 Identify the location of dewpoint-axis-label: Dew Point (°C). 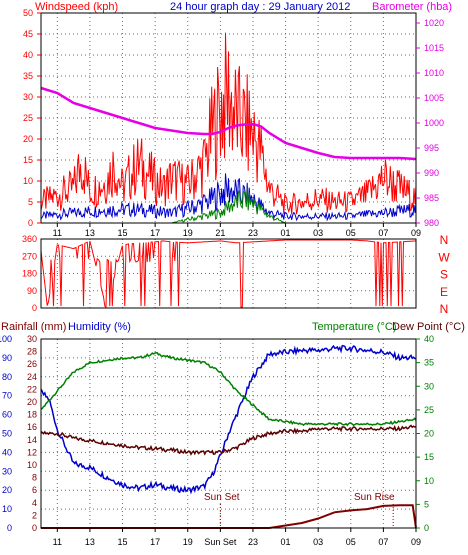
(428, 327).